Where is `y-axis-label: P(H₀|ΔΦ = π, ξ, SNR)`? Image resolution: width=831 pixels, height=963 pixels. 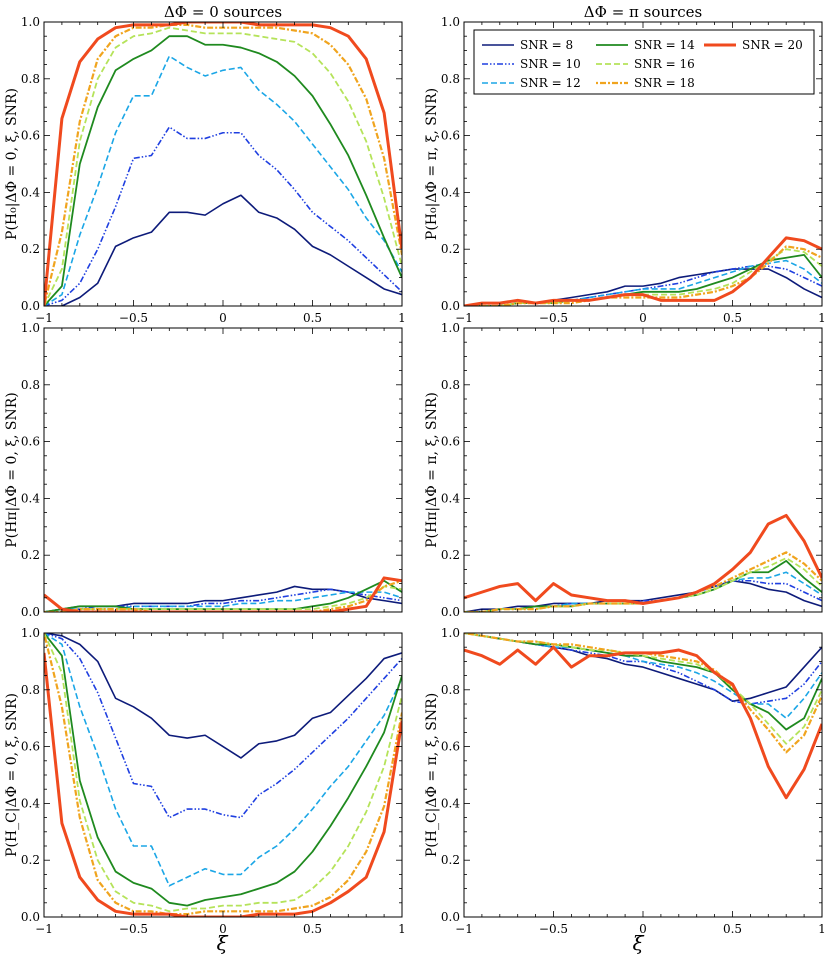
y-axis-label: P(H₀|ΔΦ = π, ξ, SNR) is located at coordinates (432, 164).